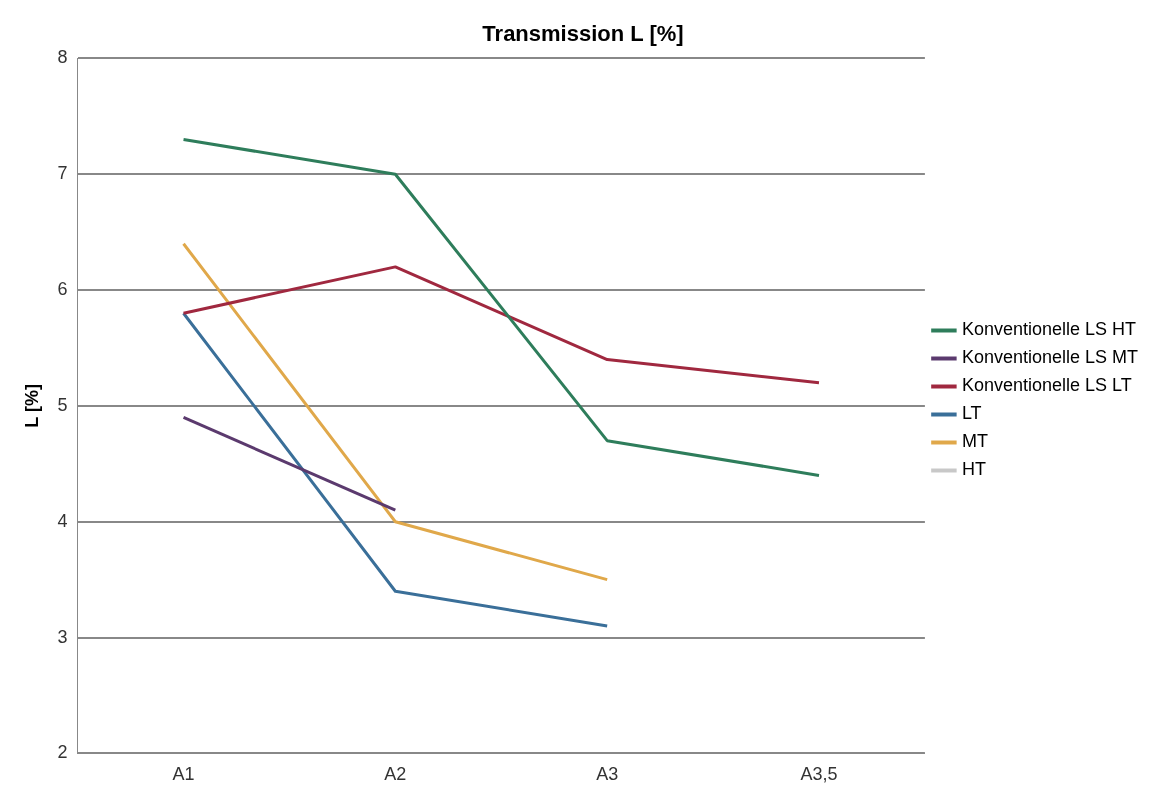 The width and height of the screenshot is (1168, 804). I want to click on x-tick-label: A3, so click(607, 774).